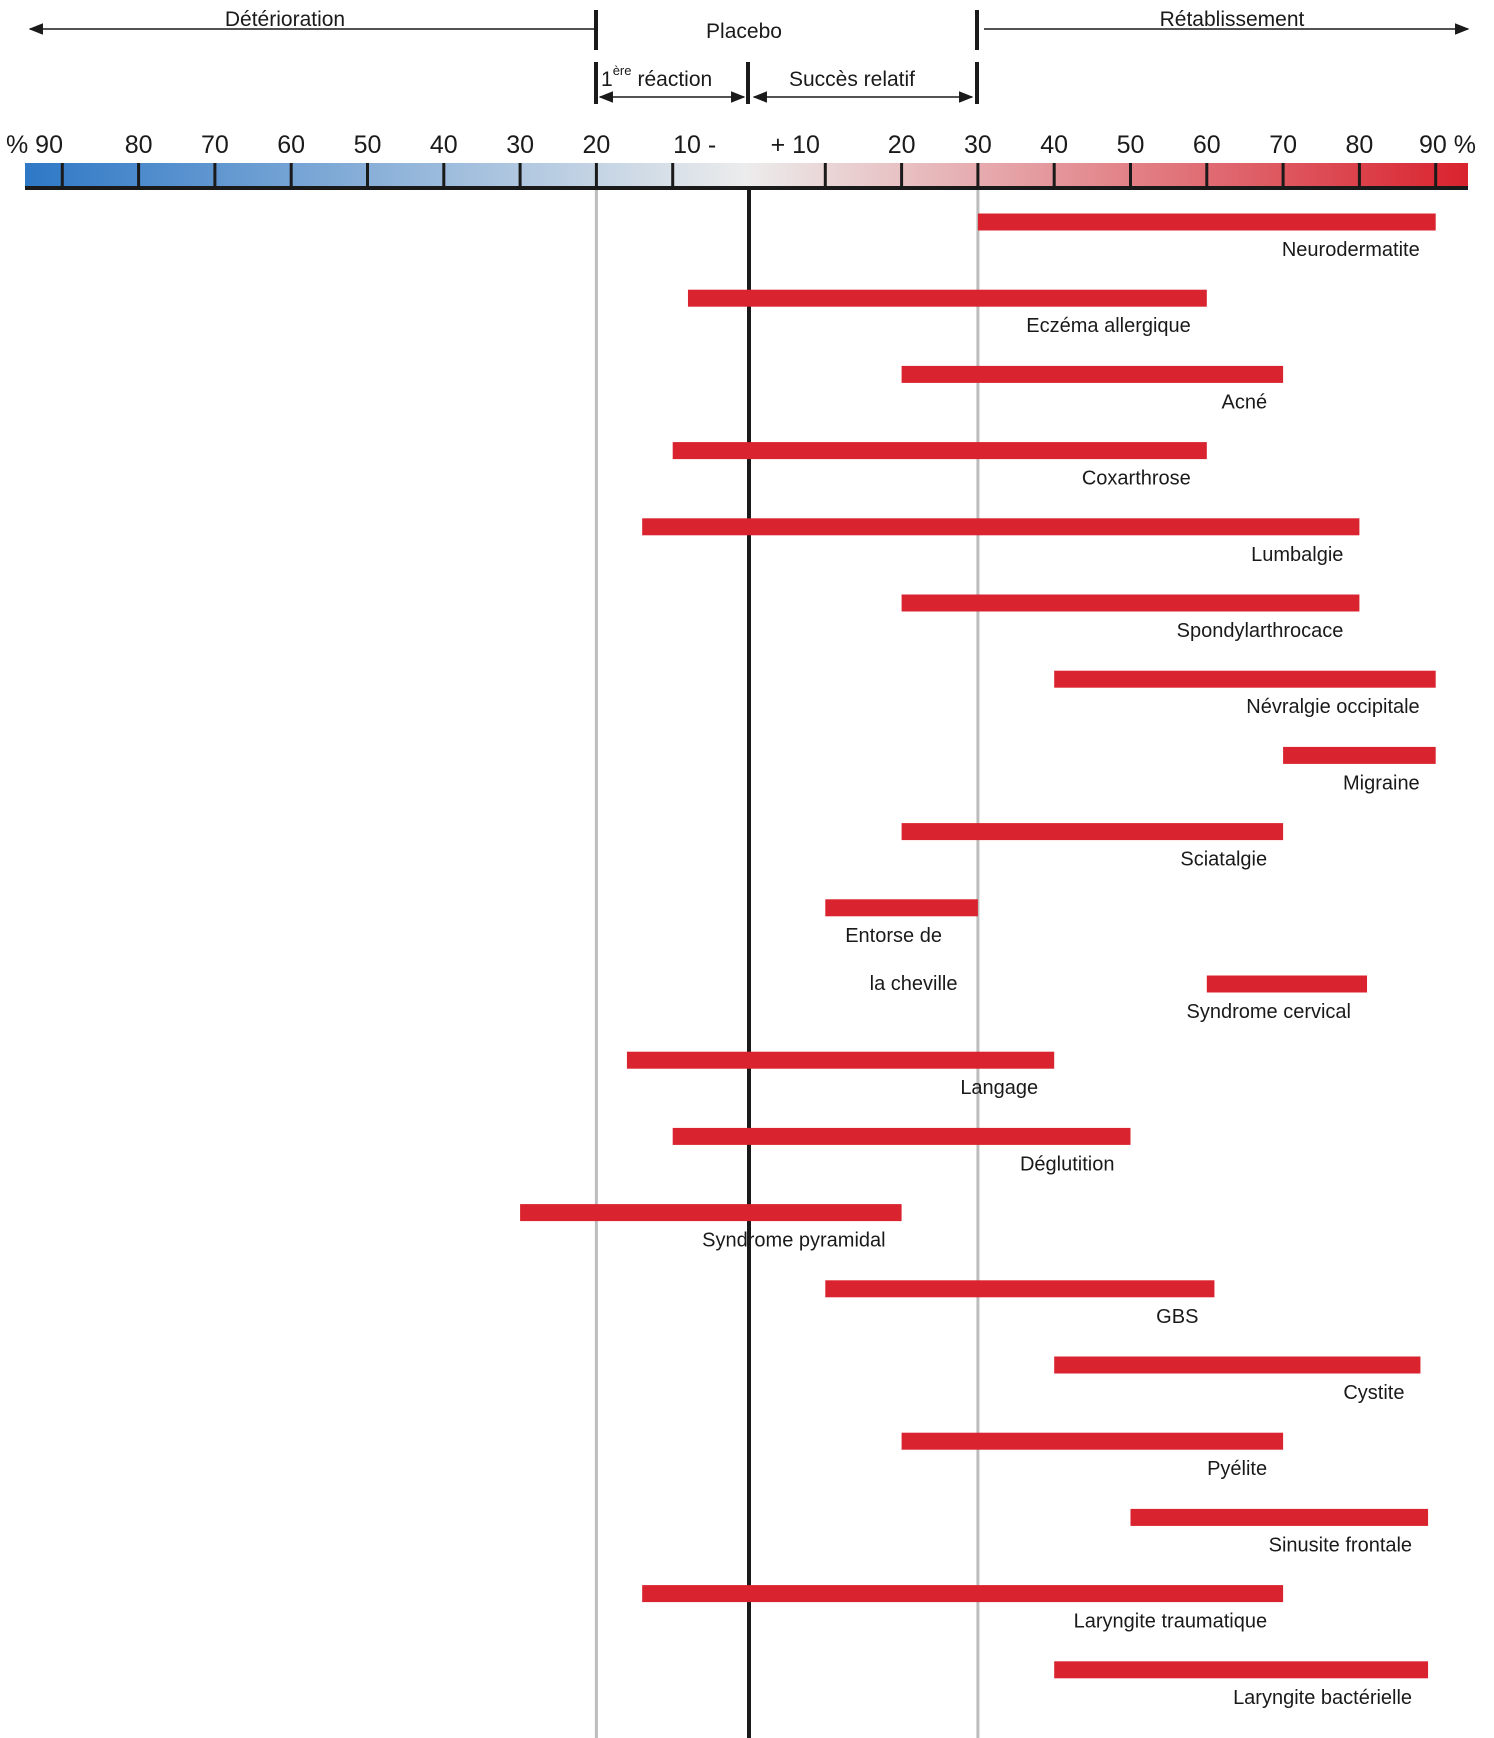  I want to click on bar-label: Déglutition, so click(1067, 1164).